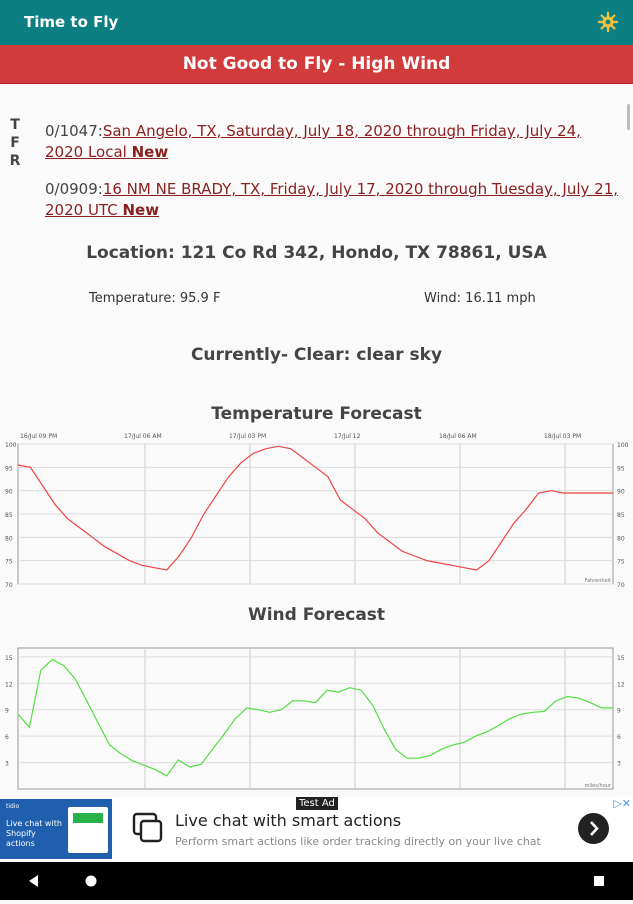 The image size is (633, 904). Describe the element at coordinates (34, 833) in the screenshot. I see `ad-thumb-text: Live chat with Shopify actions` at that location.